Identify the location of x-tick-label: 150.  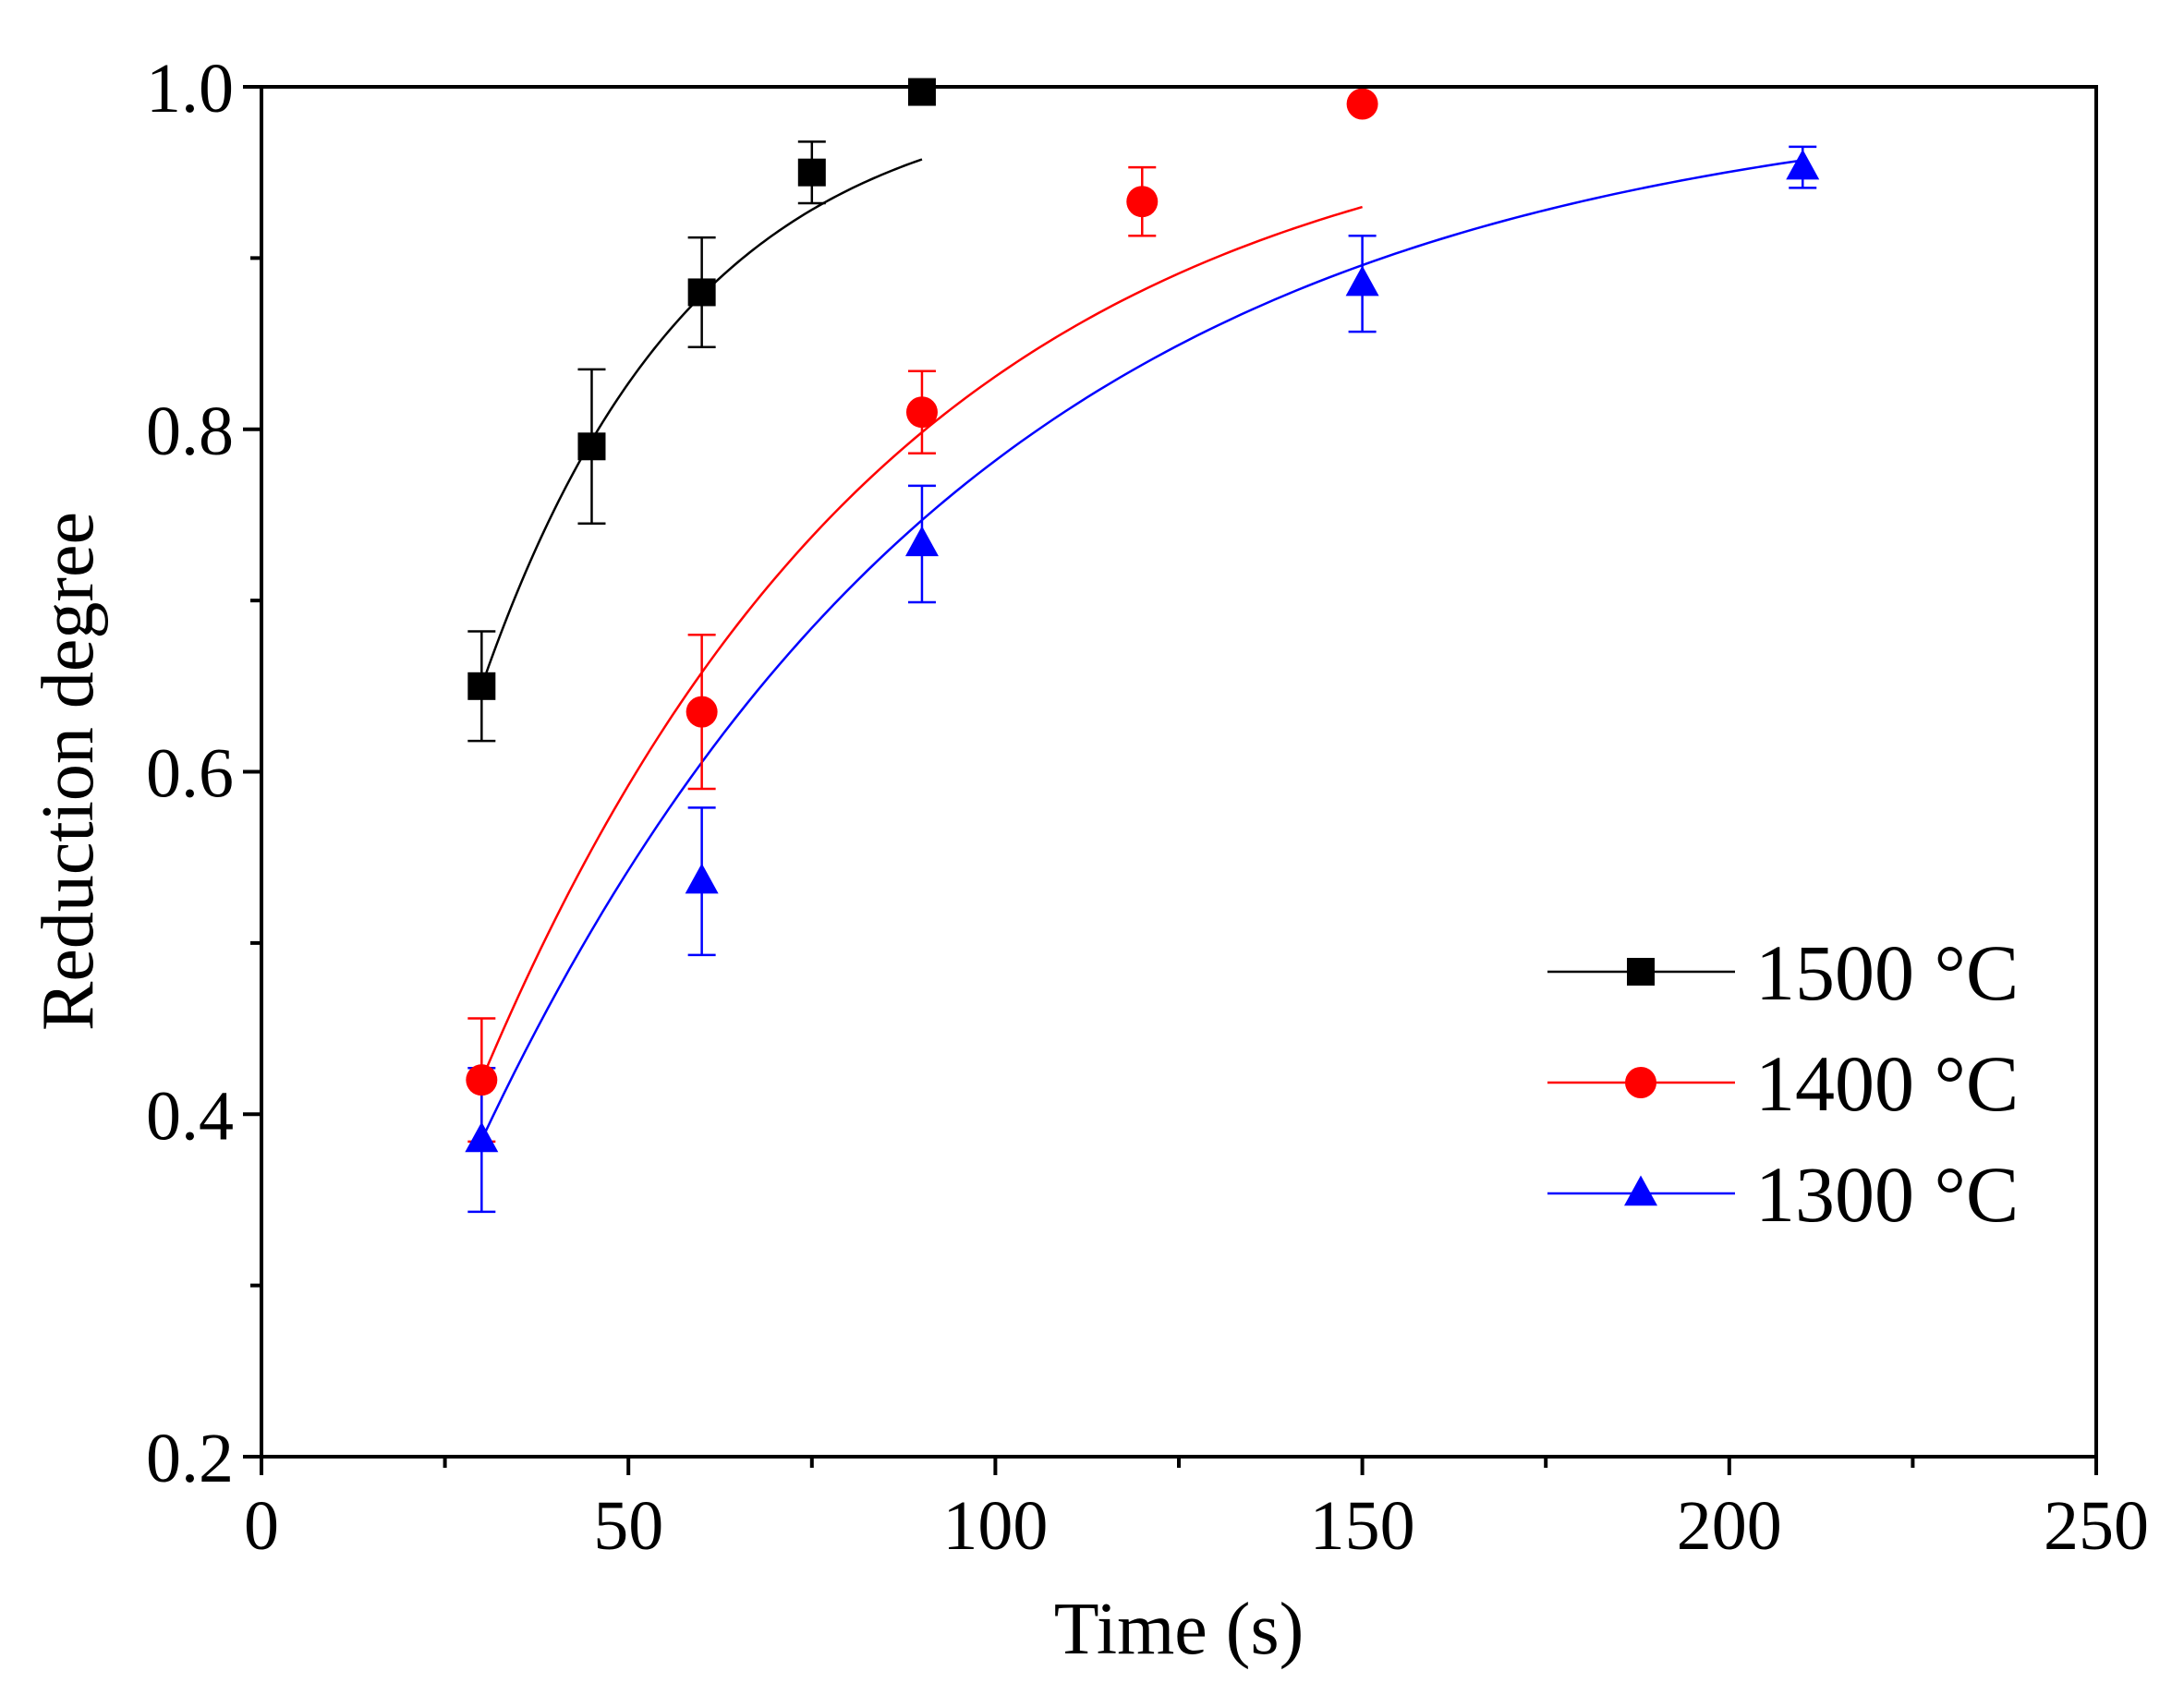
(1362, 1526).